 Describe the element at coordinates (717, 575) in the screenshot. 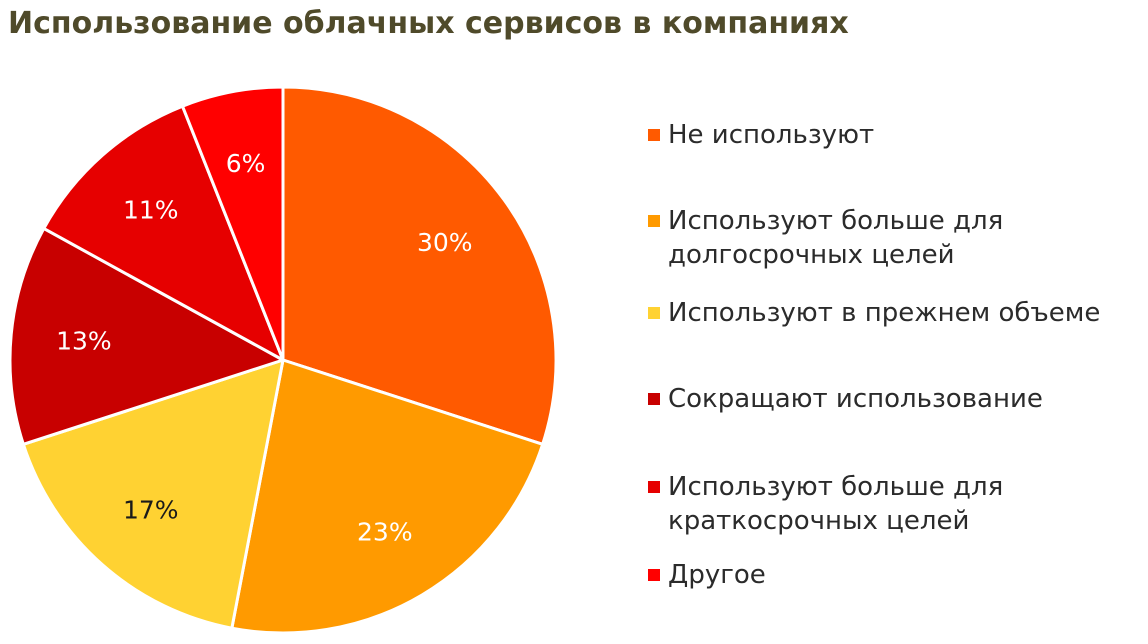

I see `legend-label-6: Другое` at that location.